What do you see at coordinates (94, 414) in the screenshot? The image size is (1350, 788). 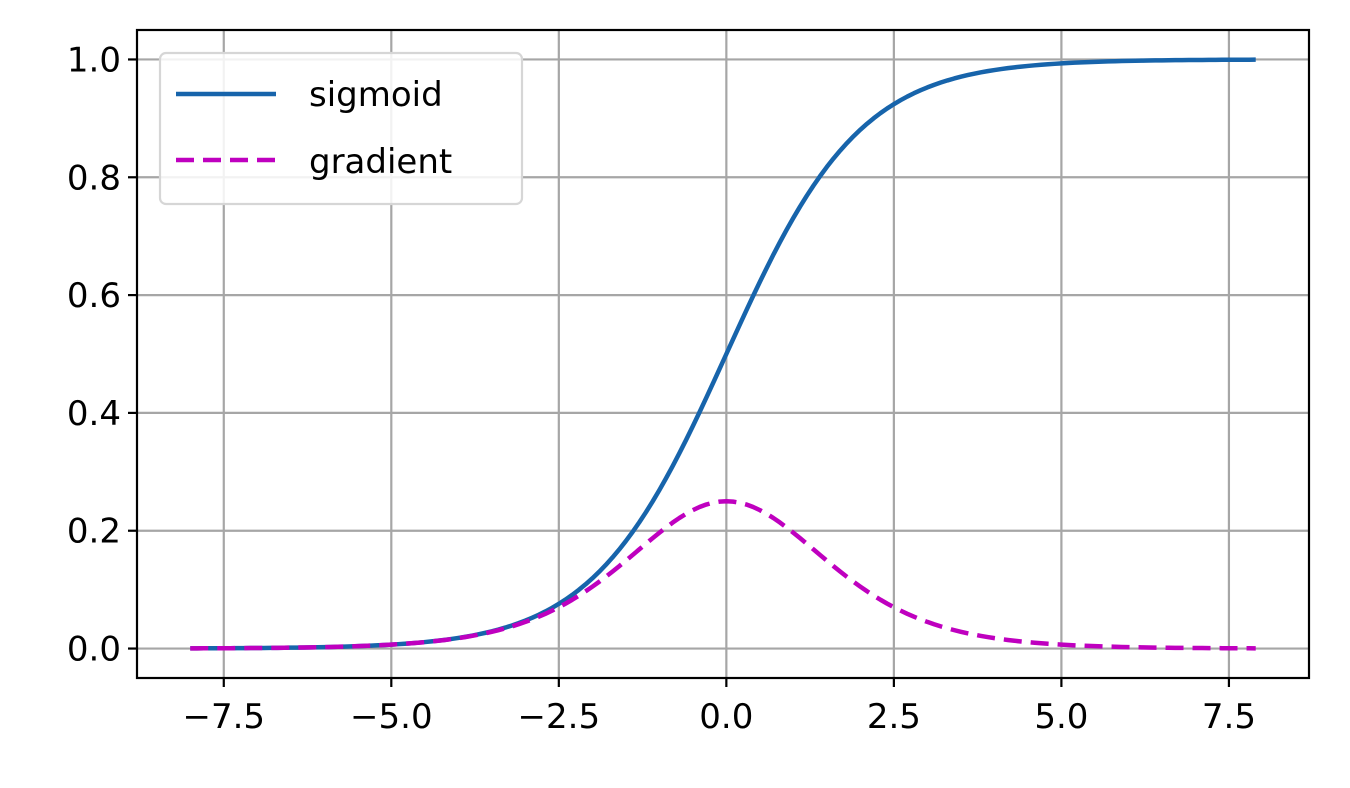 I see `y-tick-label: 0.4` at bounding box center [94, 414].